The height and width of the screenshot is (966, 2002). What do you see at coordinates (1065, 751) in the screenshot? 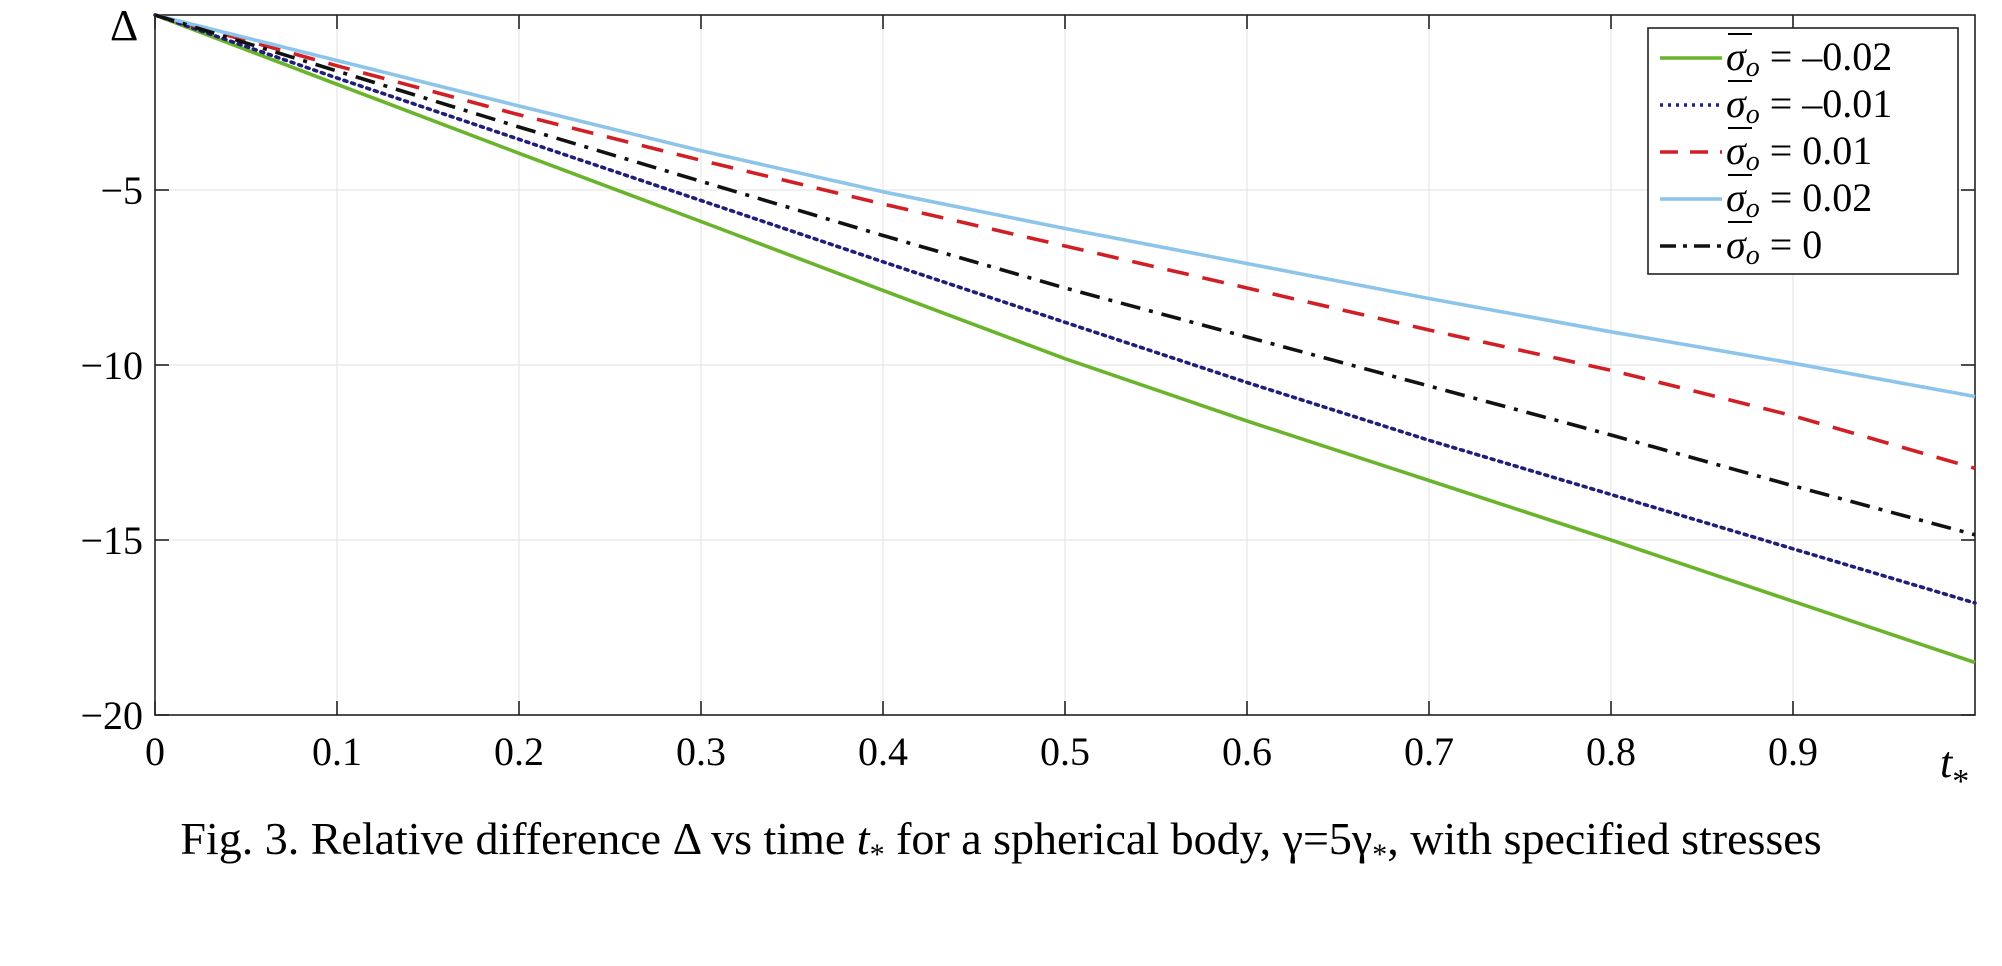
I see `x-tick-label: 0.5` at bounding box center [1065, 751].